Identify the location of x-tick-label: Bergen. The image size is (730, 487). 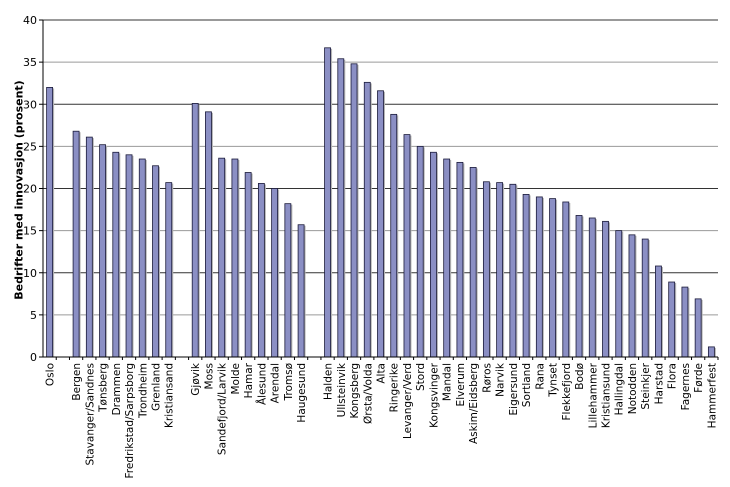
(77, 382).